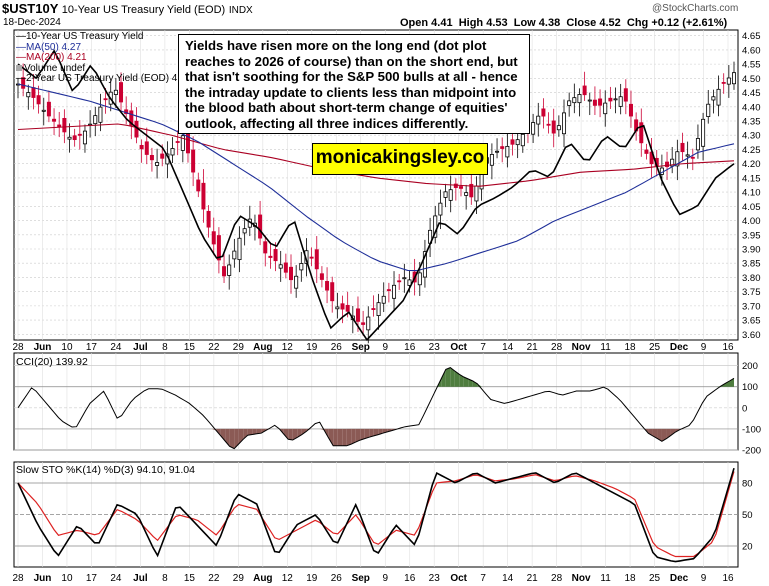  What do you see at coordinates (679, 578) in the screenshot?
I see `x-axis-label: Dec` at bounding box center [679, 578].